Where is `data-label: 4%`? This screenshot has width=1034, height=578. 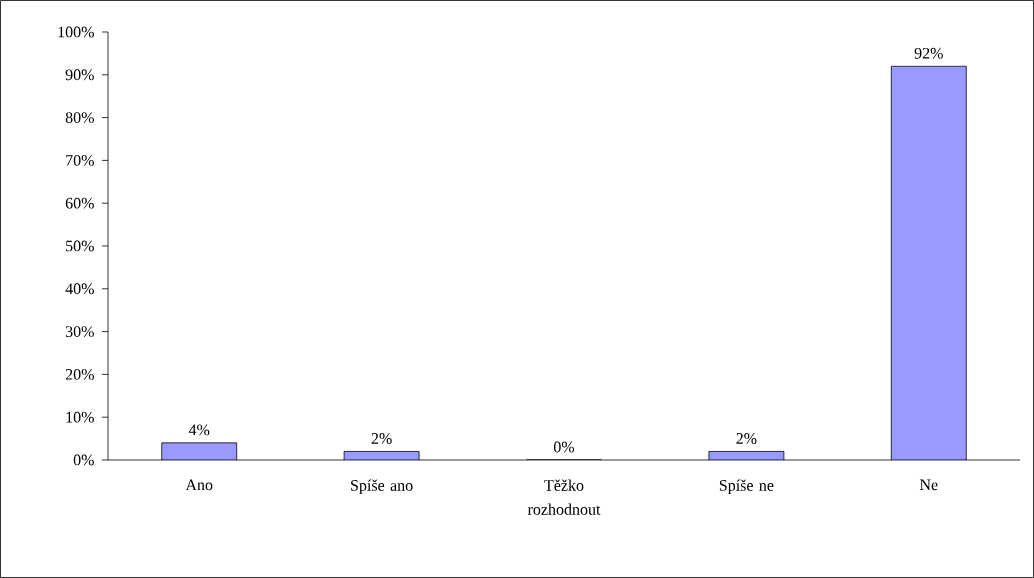
data-label: 4% is located at coordinates (199, 430).